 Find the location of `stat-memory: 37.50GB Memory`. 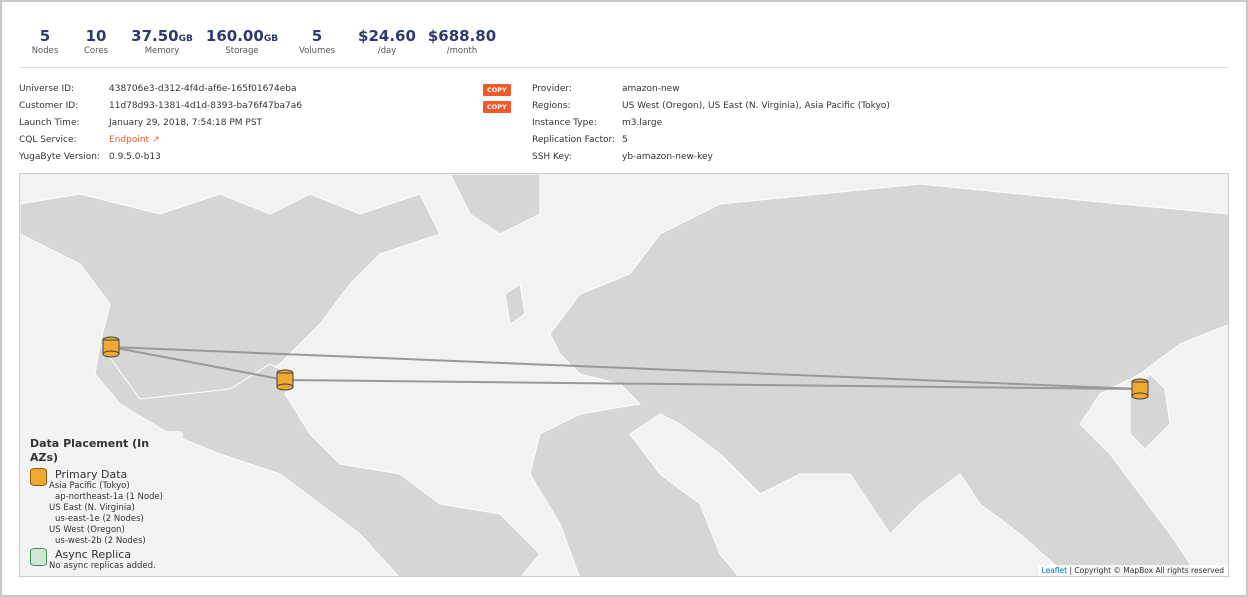

stat-memory: 37.50GB Memory is located at coordinates (162, 41).